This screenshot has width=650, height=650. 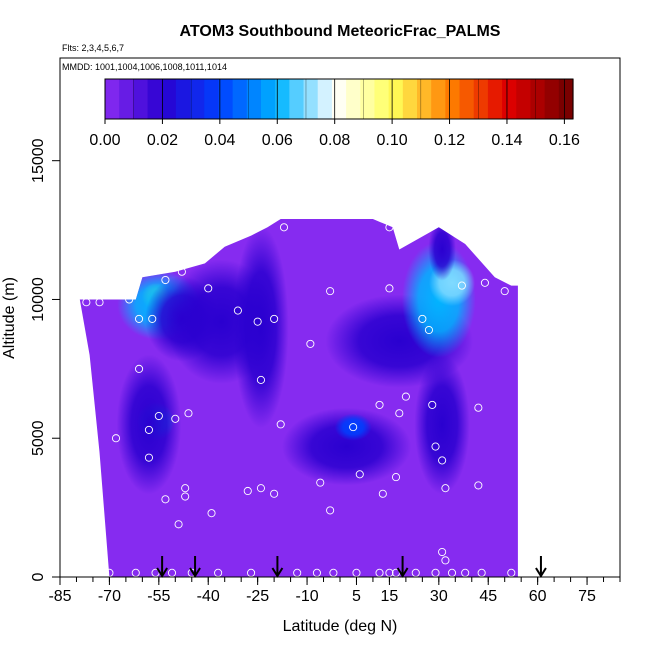 I want to click on colorbar-frame, so click(x=339, y=99).